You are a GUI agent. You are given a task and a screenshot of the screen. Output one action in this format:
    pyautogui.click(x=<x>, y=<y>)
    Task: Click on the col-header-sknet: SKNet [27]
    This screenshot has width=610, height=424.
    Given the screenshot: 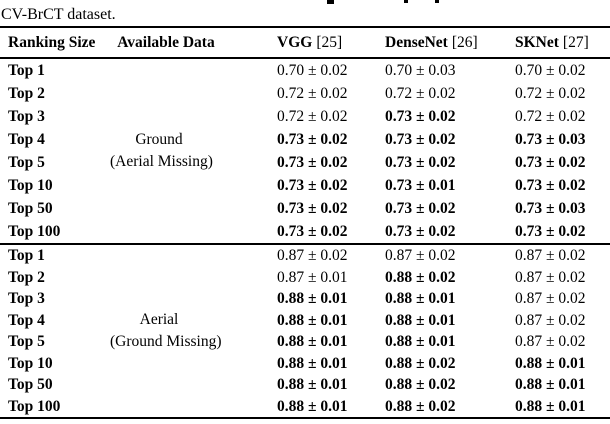 What is the action you would take?
    pyautogui.click(x=559, y=42)
    